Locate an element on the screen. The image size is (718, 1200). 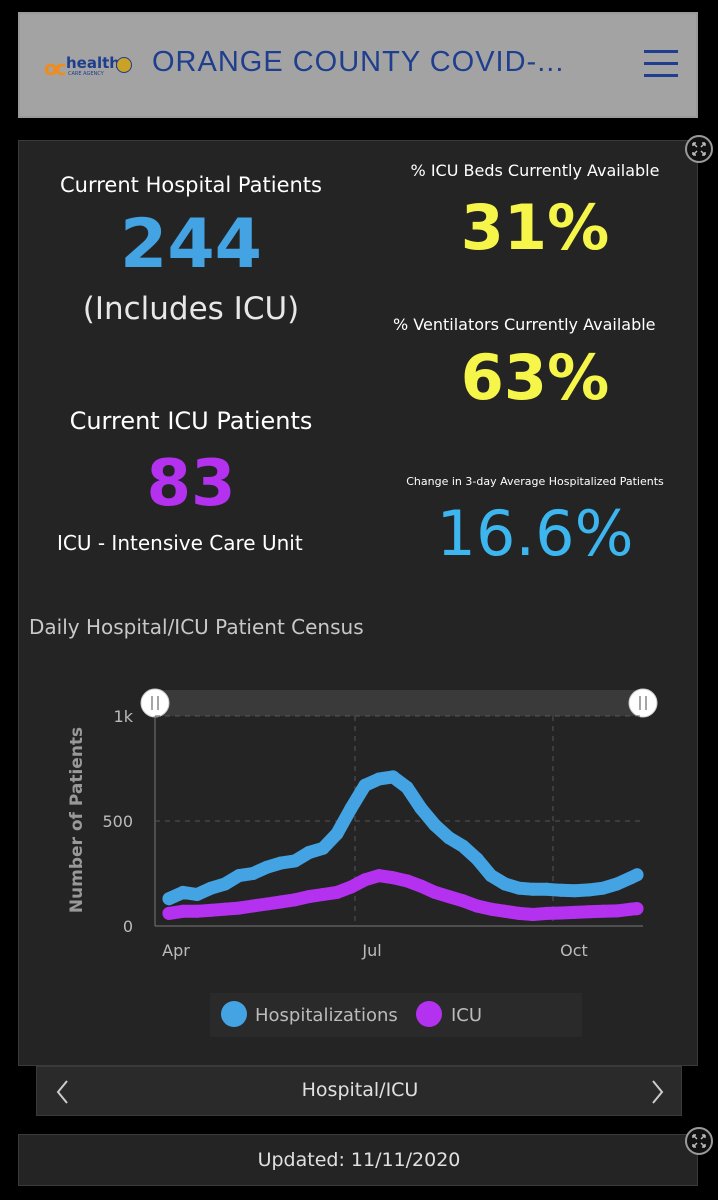
icu-patients-label: Current ICU Patients is located at coordinates (191, 421).